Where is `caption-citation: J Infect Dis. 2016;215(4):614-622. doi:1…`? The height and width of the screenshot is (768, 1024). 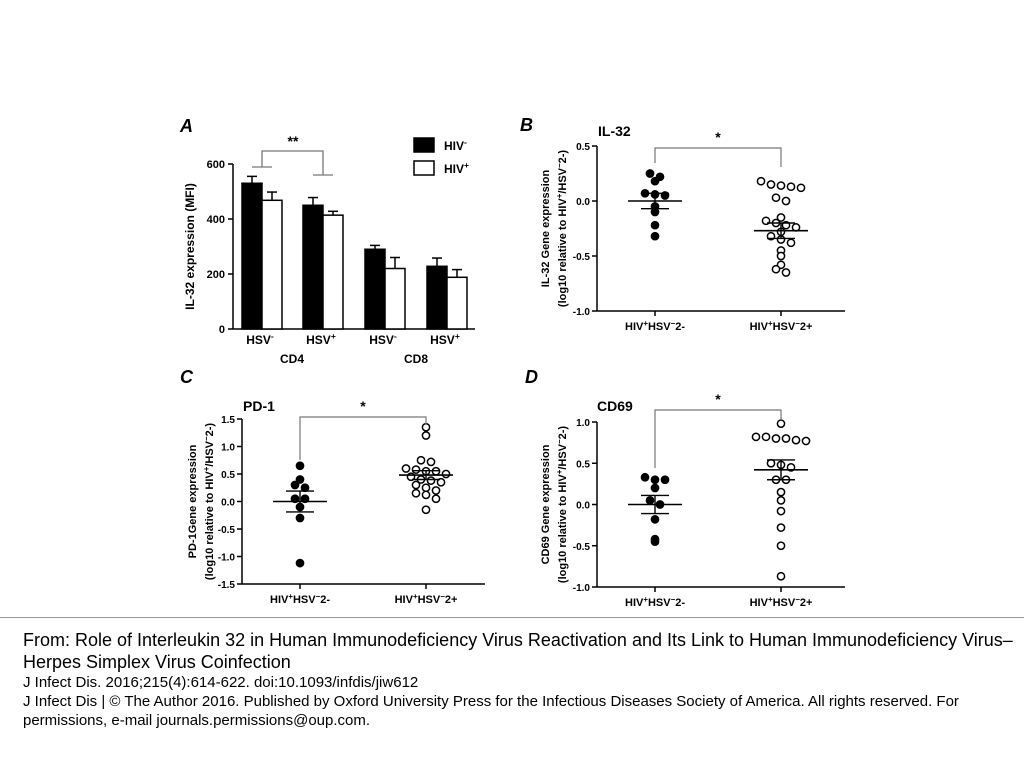
caption-citation: J Infect Dis. 2016;215(4):614-622. doi:1… is located at coordinates (221, 682).